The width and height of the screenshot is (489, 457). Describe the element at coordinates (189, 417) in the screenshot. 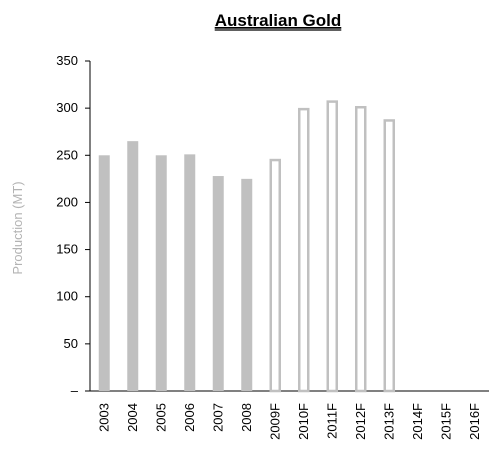

I see `x-tick-label: 2006` at that location.